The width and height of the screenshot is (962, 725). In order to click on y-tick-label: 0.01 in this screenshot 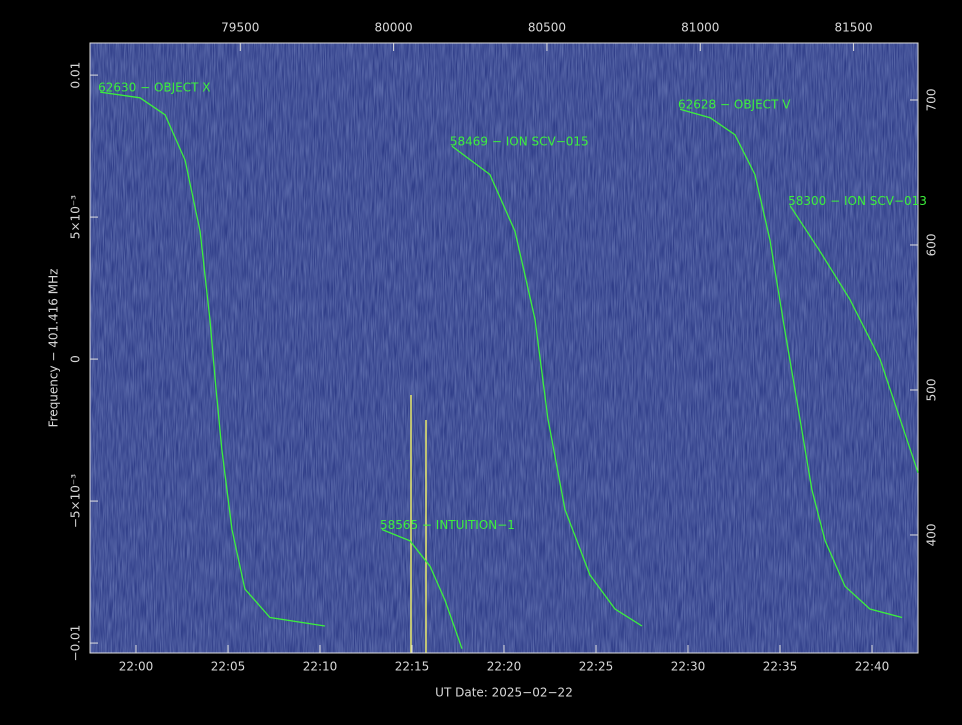, I will do `click(76, 75)`.